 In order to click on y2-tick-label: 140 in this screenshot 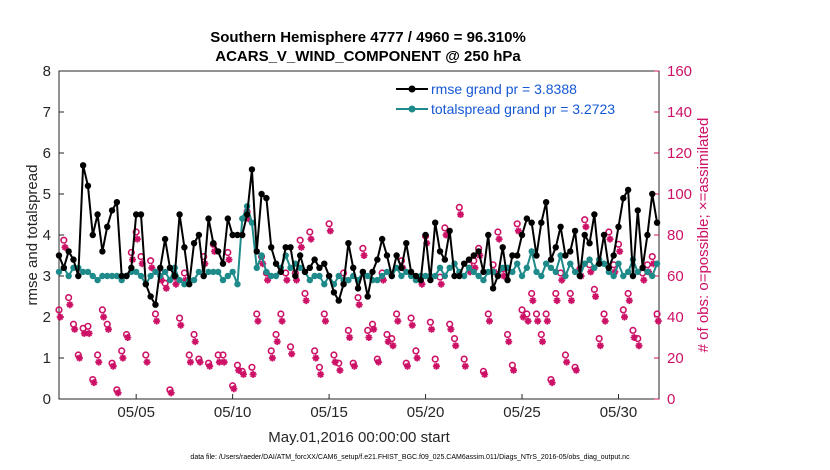, I will do `click(679, 112)`.